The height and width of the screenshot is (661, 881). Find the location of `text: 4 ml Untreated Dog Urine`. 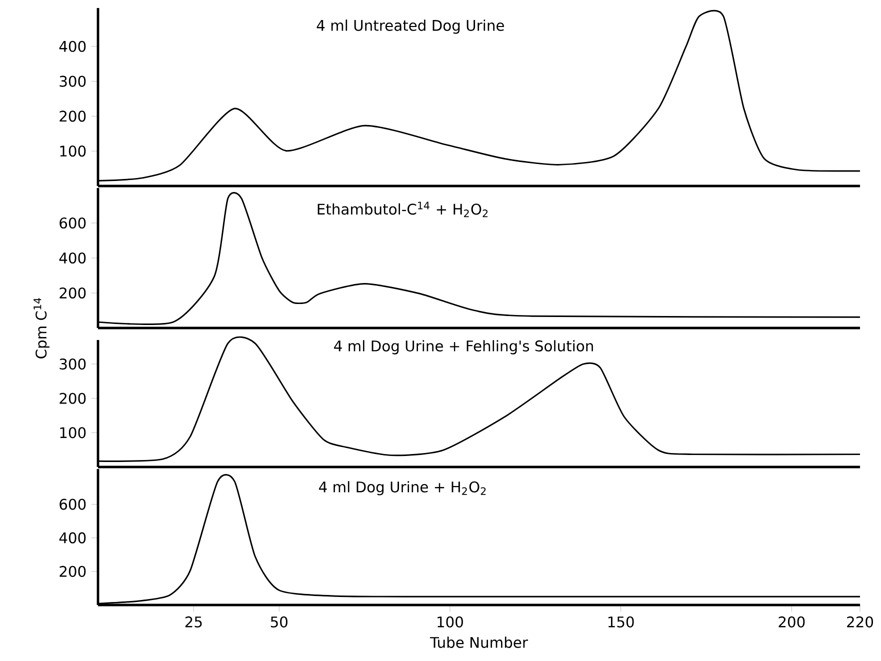

text: 4 ml Untreated Dog Urine is located at coordinates (410, 27).